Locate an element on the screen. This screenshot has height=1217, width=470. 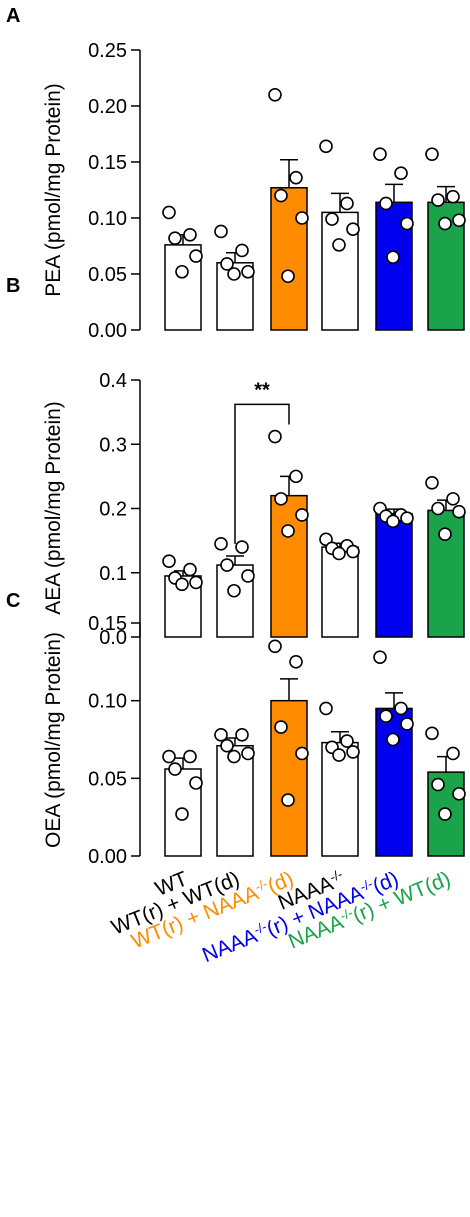
y-axis-label: PEA (pmol/mg Protein) is located at coordinates (53, 190).